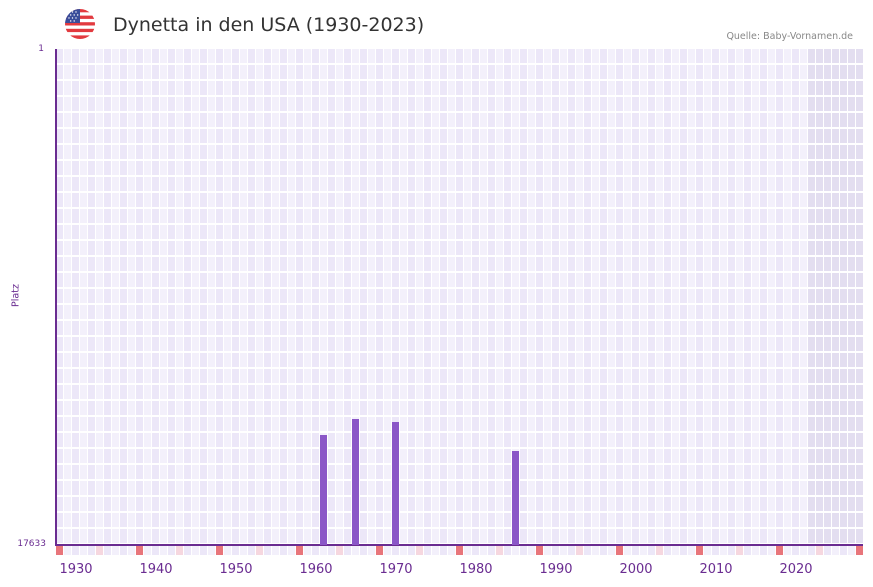 This screenshot has width=873, height=587. Describe the element at coordinates (323, 489) in the screenshot. I see `bar-1961` at that location.